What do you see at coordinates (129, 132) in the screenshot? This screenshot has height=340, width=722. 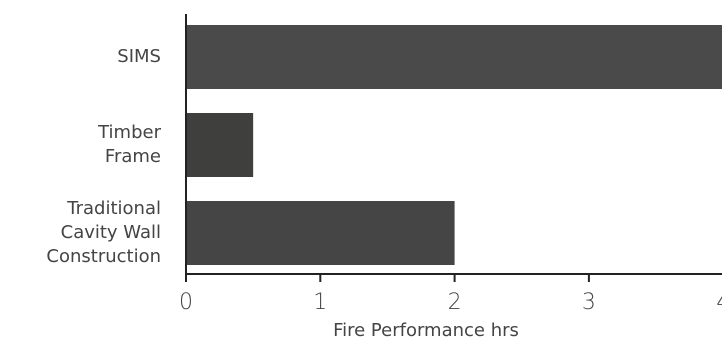 I see `category-label: Timber` at bounding box center [129, 132].